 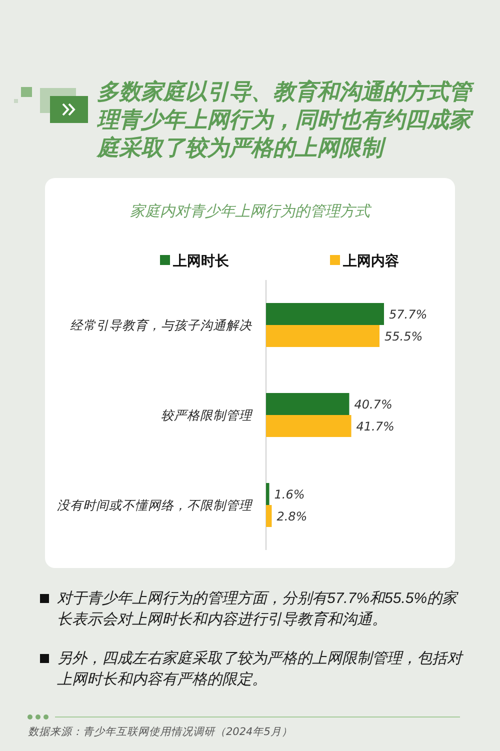 What do you see at coordinates (257, 609) in the screenshot?
I see `text: 对于青少年上网行为的管理方面，分别有57.7%和55.5%的家长表示会对上网时长和内容进行引导教育和沟通。` at bounding box center [257, 609].